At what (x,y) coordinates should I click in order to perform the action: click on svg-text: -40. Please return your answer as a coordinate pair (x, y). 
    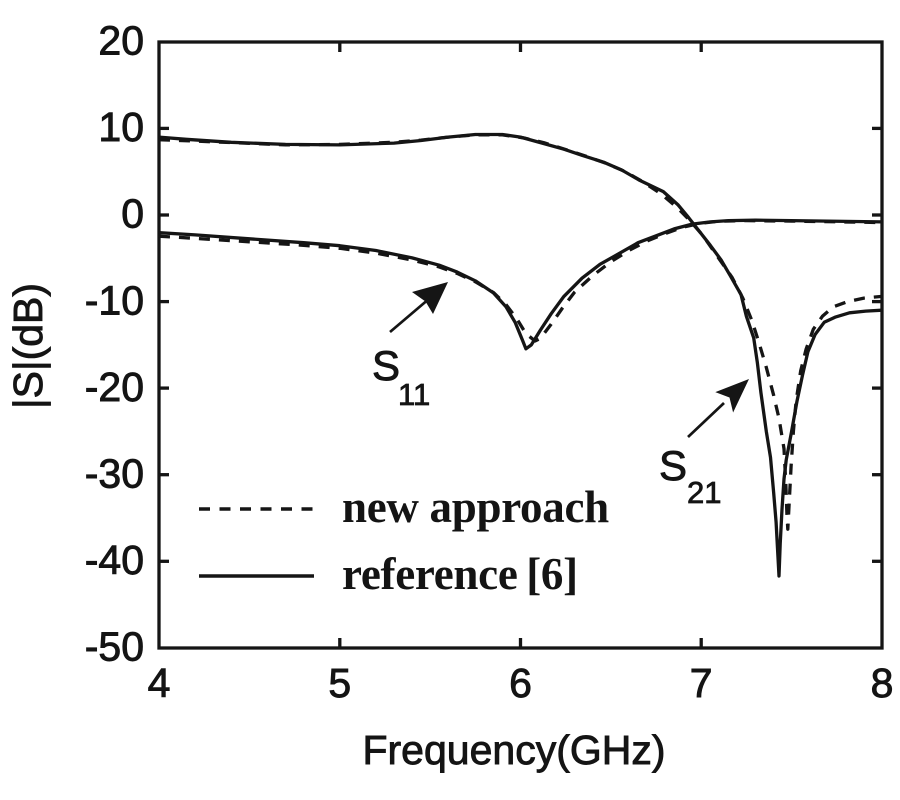
    Looking at the image, I should click on (114, 560).